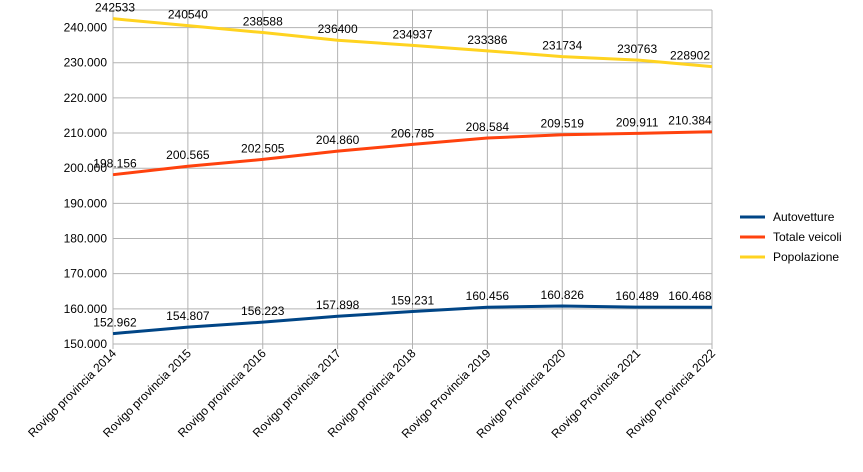 The width and height of the screenshot is (863, 472). Describe the element at coordinates (188, 316) in the screenshot. I see `data-label: 154.807` at that location.